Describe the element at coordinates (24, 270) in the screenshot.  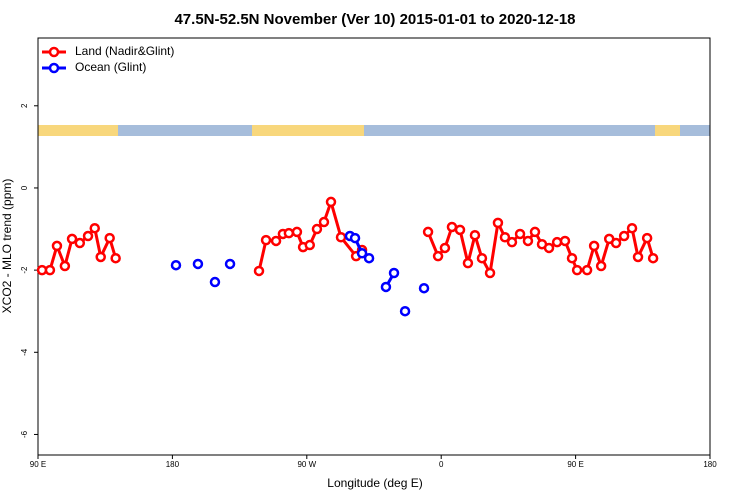
I see `y-tick-label: -2` at that location.